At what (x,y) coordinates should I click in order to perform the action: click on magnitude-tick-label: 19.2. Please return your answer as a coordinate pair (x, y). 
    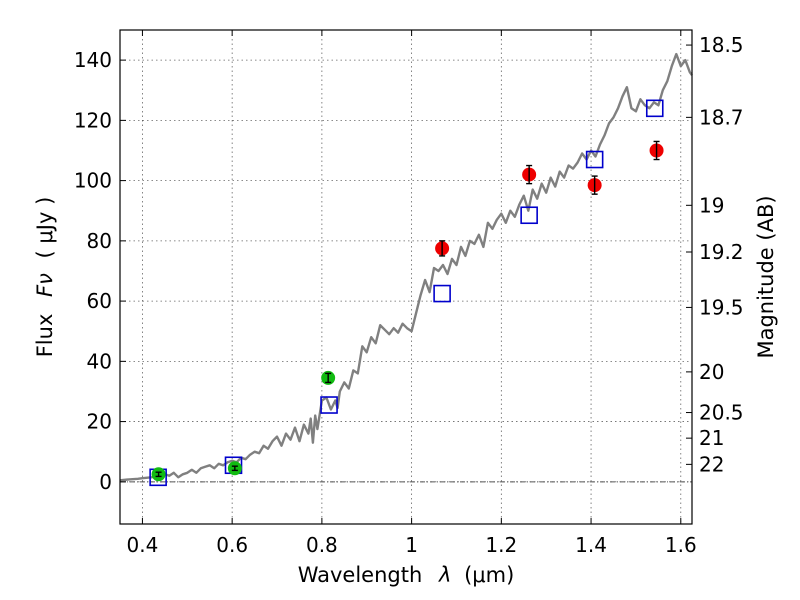
    Looking at the image, I should click on (721, 252).